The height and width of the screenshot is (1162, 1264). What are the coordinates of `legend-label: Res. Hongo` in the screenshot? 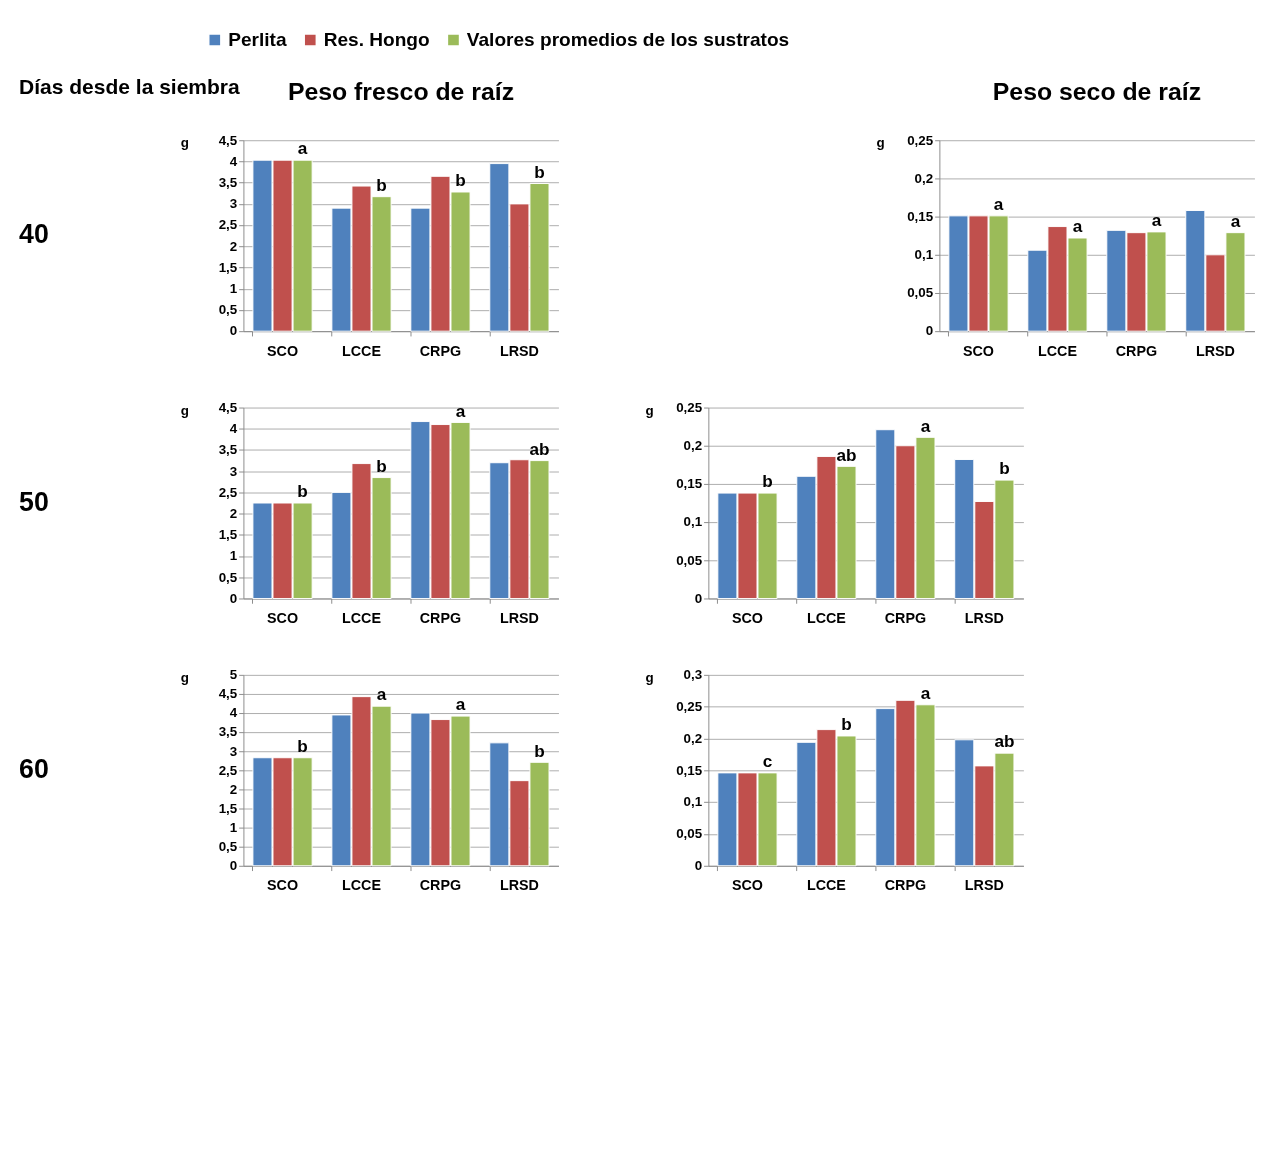 It's located at (376, 39).